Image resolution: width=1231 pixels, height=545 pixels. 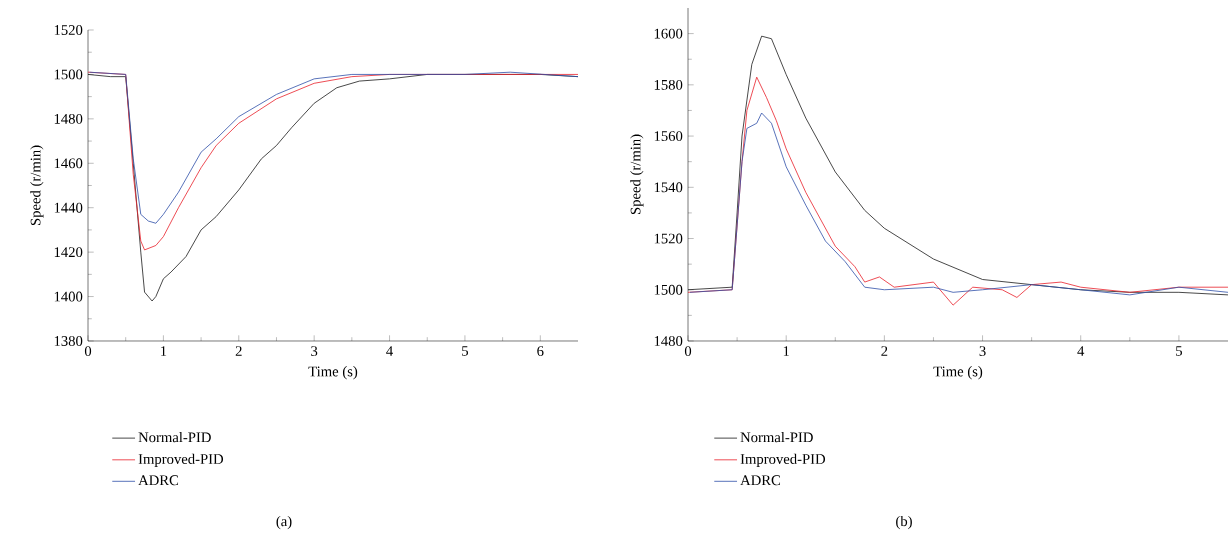 What do you see at coordinates (68, 163) in the screenshot?
I see `y-tick-label: 1460` at bounding box center [68, 163].